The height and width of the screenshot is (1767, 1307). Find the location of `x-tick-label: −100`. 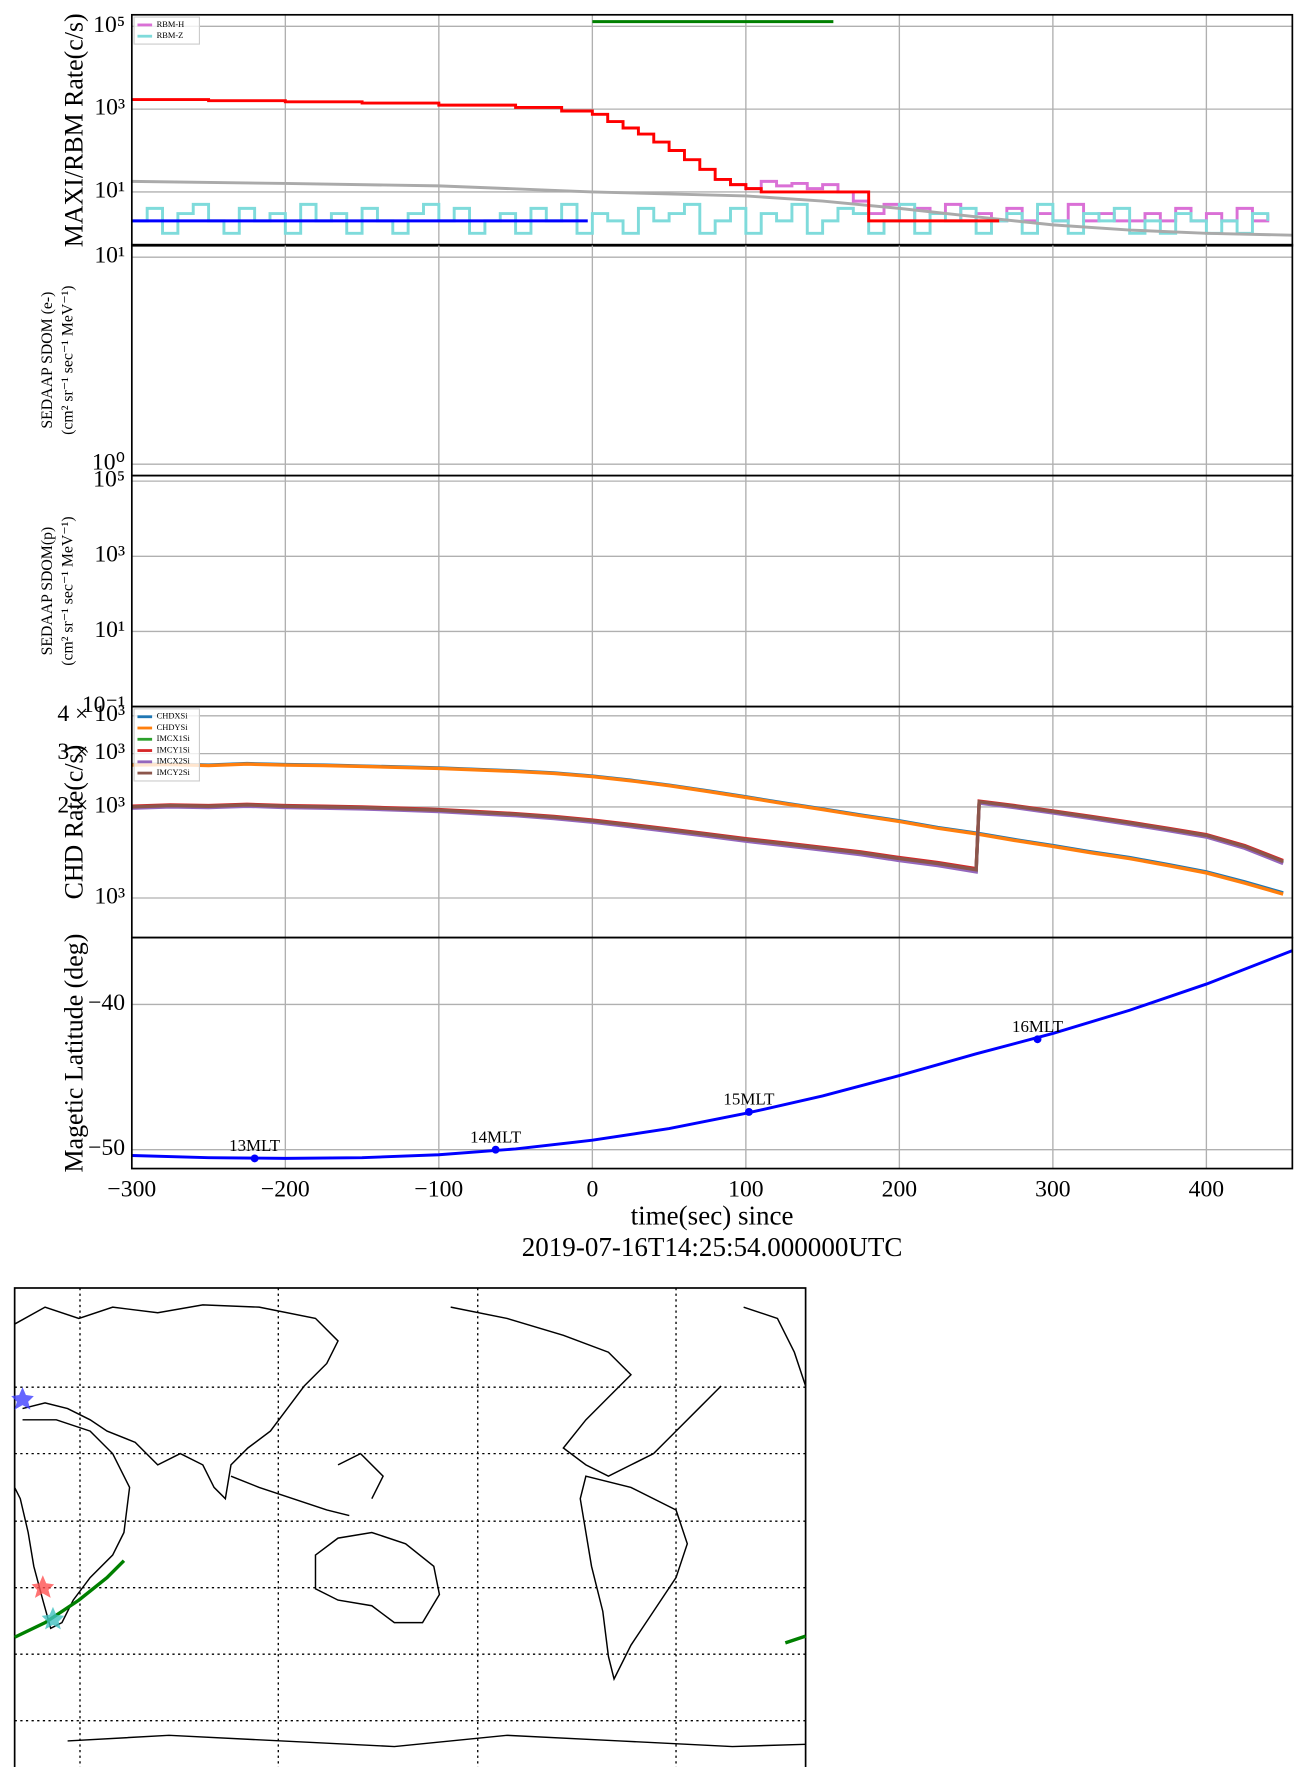

x-tick-label: −100 is located at coordinates (438, 1190).